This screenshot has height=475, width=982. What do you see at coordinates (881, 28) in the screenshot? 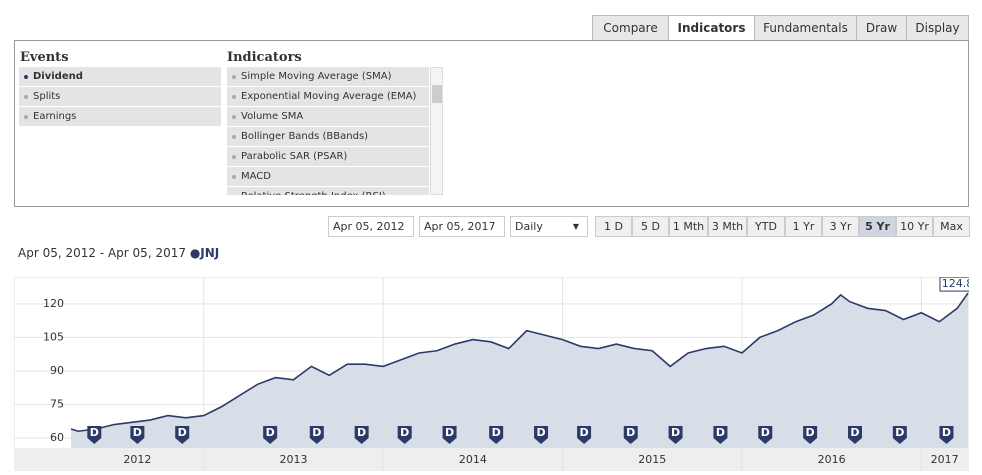
I see `tab: Draw` at bounding box center [881, 28].